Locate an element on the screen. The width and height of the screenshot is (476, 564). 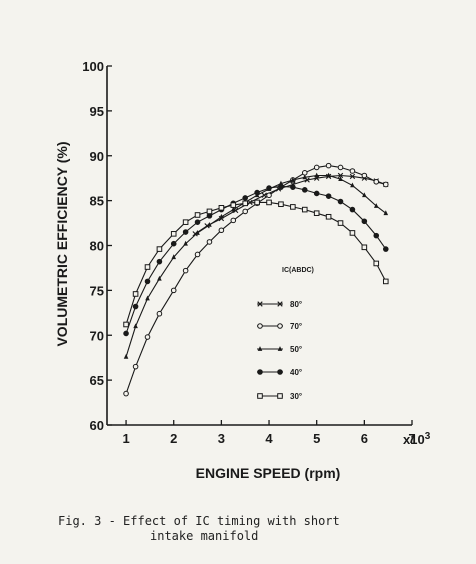
legend-item: 70° is located at coordinates (279, 326).